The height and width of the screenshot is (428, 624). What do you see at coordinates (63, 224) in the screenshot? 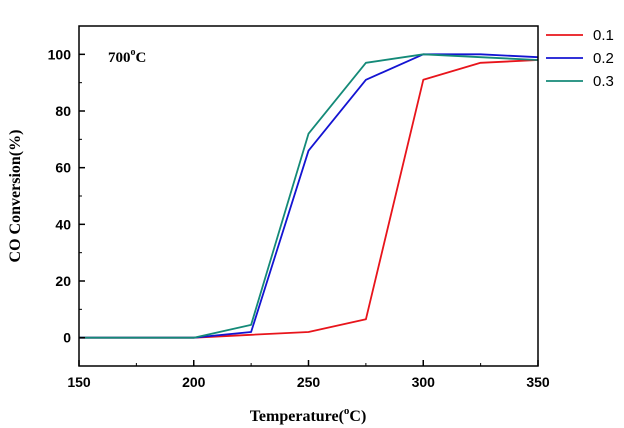
I see `y-tick-label: 40` at bounding box center [63, 224].